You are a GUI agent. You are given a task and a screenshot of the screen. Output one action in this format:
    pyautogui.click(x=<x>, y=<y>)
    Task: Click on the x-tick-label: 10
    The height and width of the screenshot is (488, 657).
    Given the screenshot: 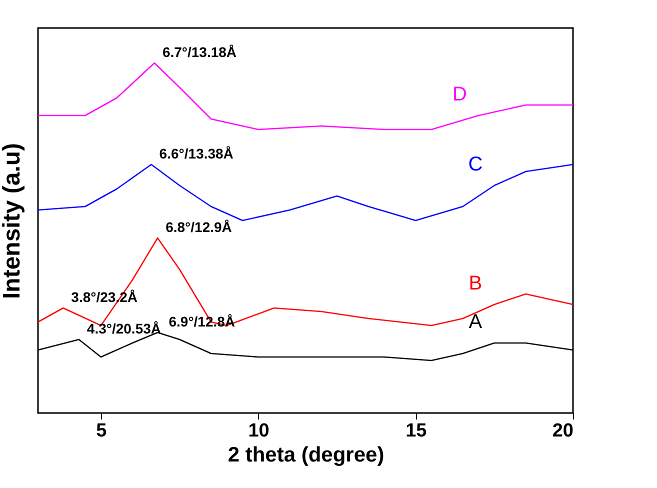 What is the action you would take?
    pyautogui.click(x=259, y=431)
    